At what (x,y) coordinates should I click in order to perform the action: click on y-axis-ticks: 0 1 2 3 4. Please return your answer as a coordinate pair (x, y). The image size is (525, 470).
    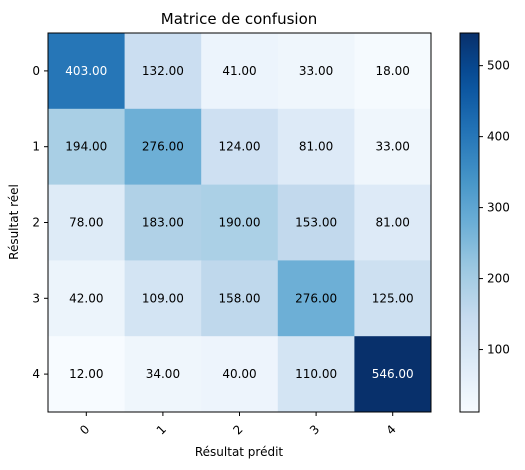
    Looking at the image, I should click on (40, 222).